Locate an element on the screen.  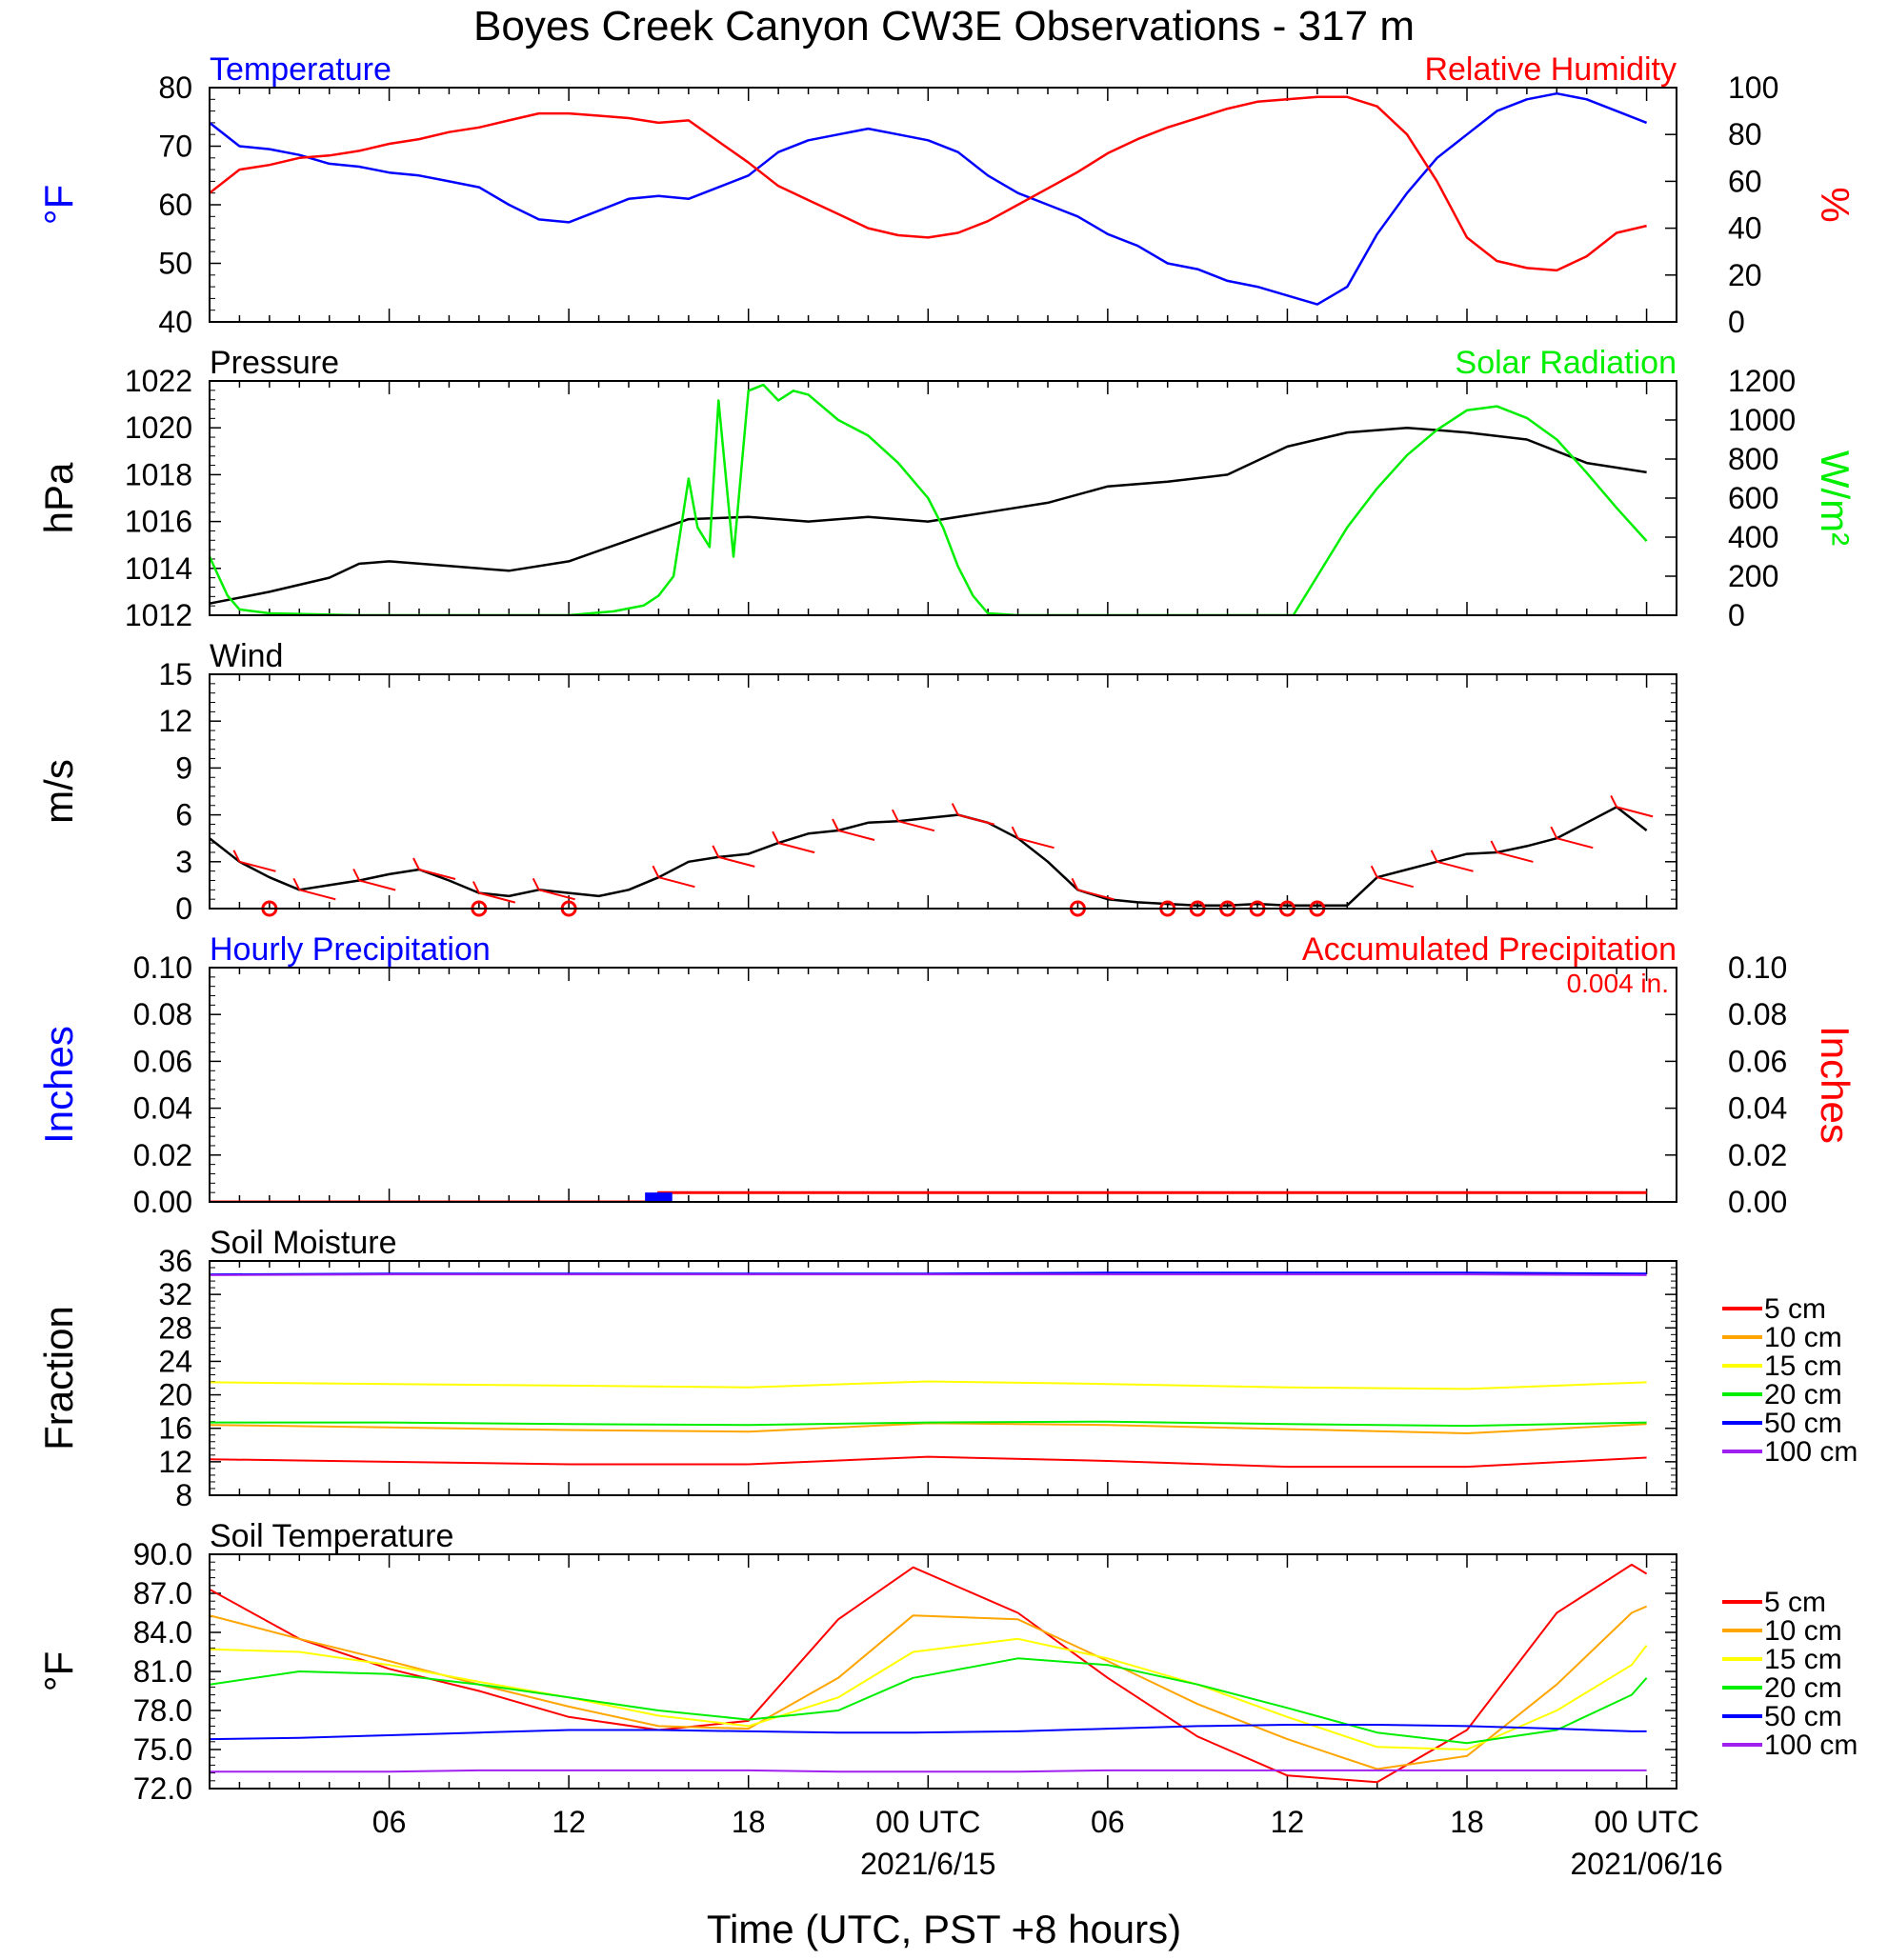
y-tick-label-left: 15 is located at coordinates (175, 674).